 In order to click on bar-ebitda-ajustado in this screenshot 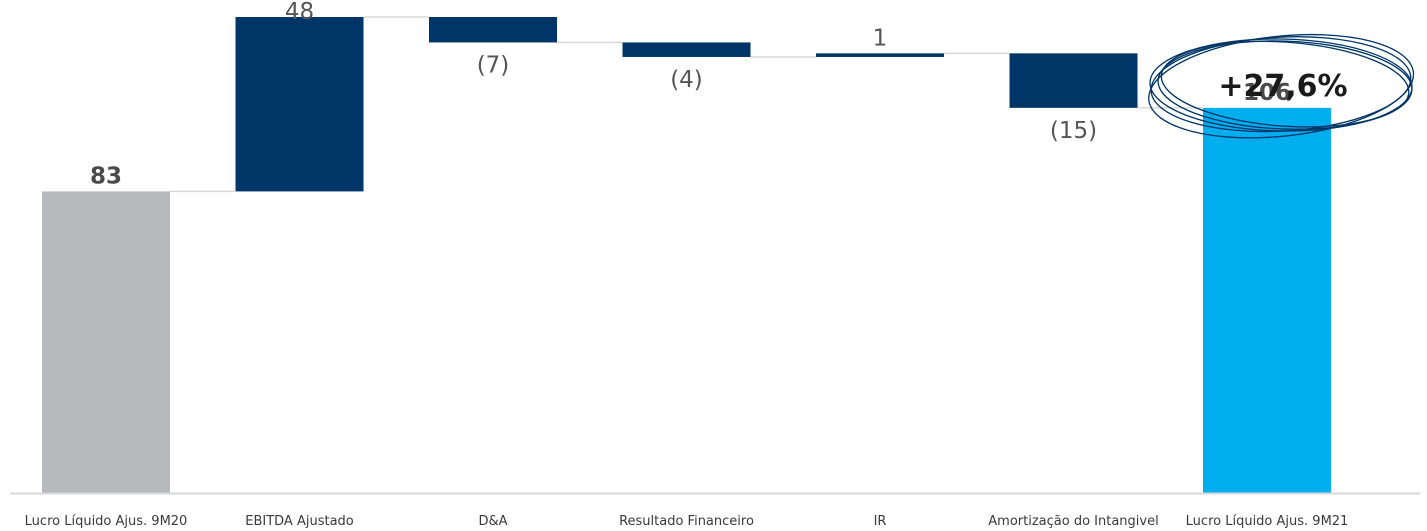, I will do `click(299, 104)`.